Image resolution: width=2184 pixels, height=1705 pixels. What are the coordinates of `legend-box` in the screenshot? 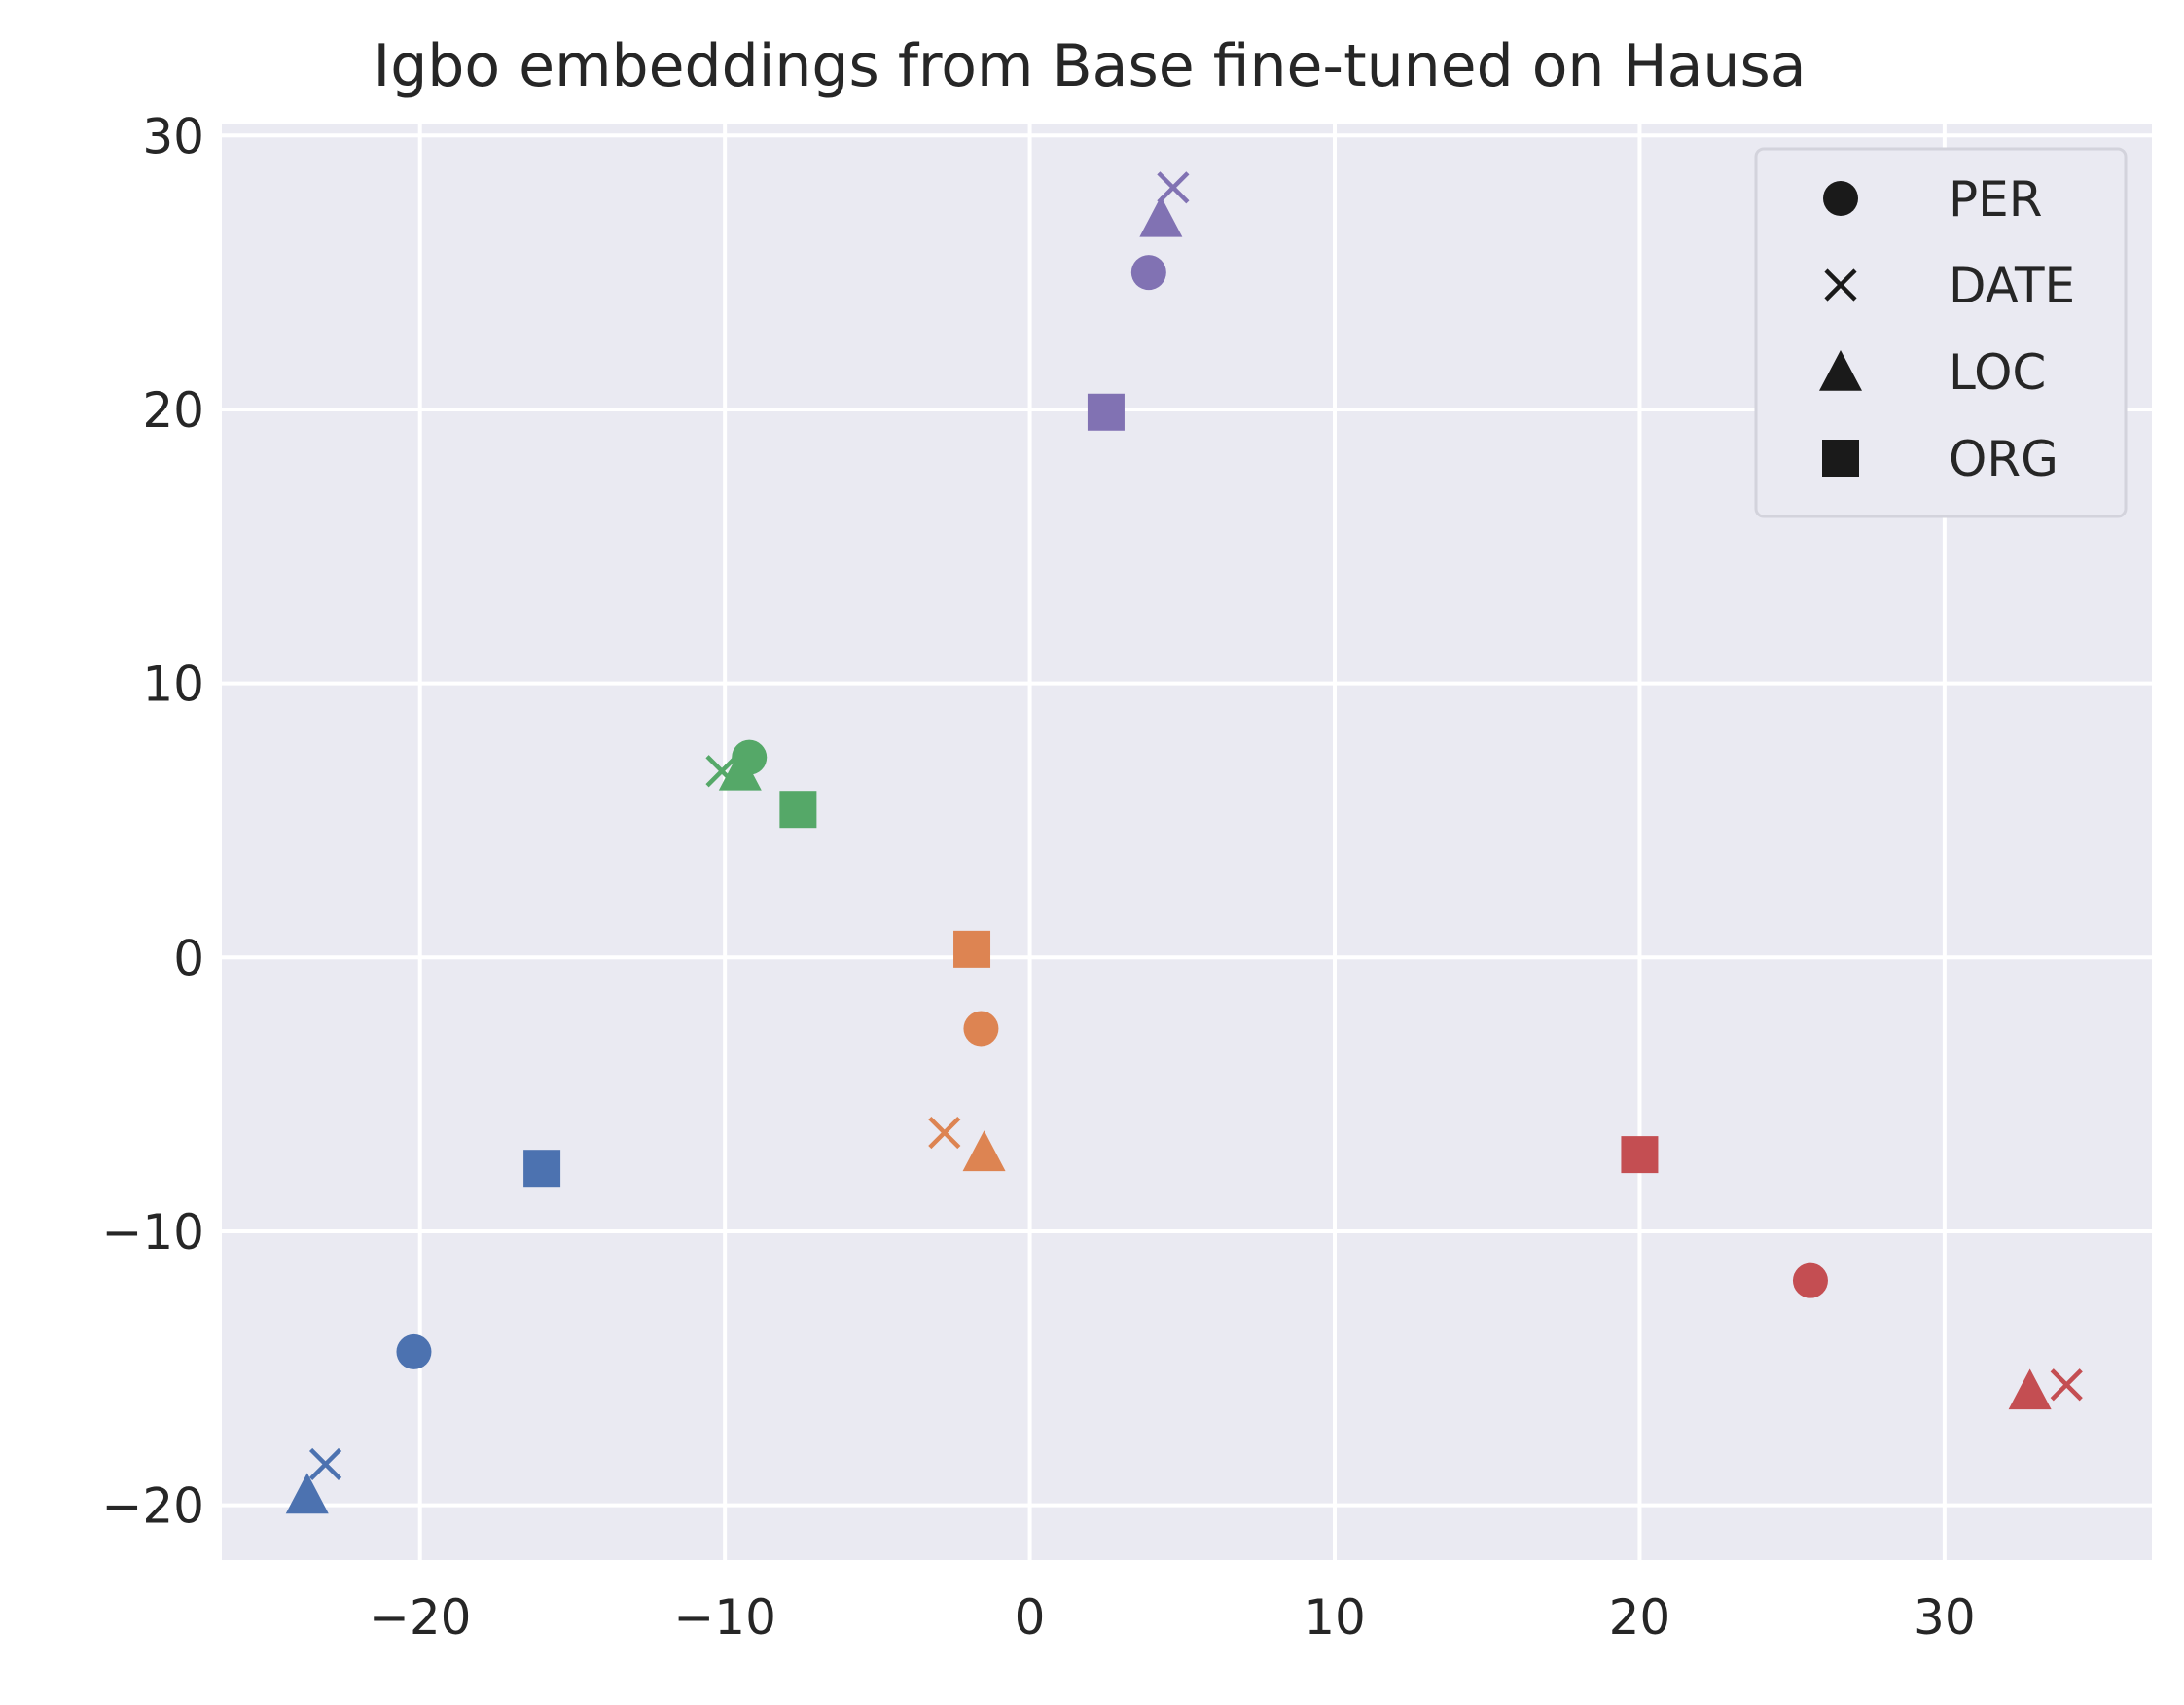 It's located at (1941, 332).